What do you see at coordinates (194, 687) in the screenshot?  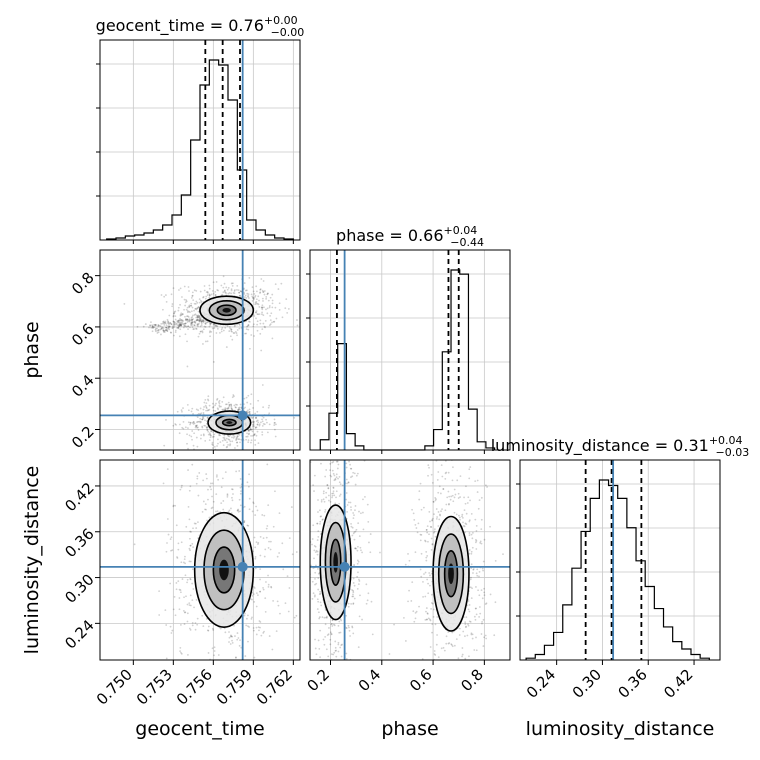 I see `x-tick-label-geocent-time: 0.756` at bounding box center [194, 687].